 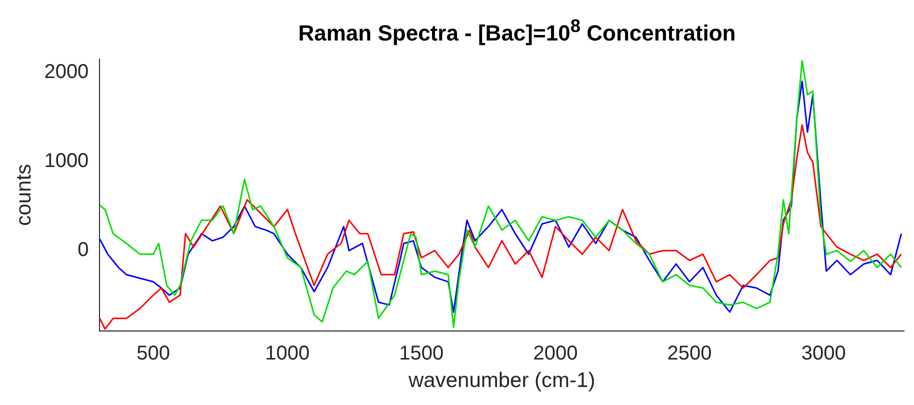 What do you see at coordinates (555, 353) in the screenshot?
I see `x-tick-label: 2000` at bounding box center [555, 353].